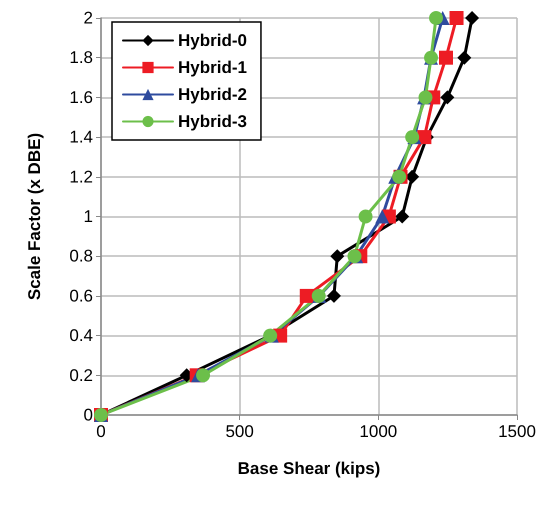  I want to click on legend-label: Hybrid-3, so click(212, 121).